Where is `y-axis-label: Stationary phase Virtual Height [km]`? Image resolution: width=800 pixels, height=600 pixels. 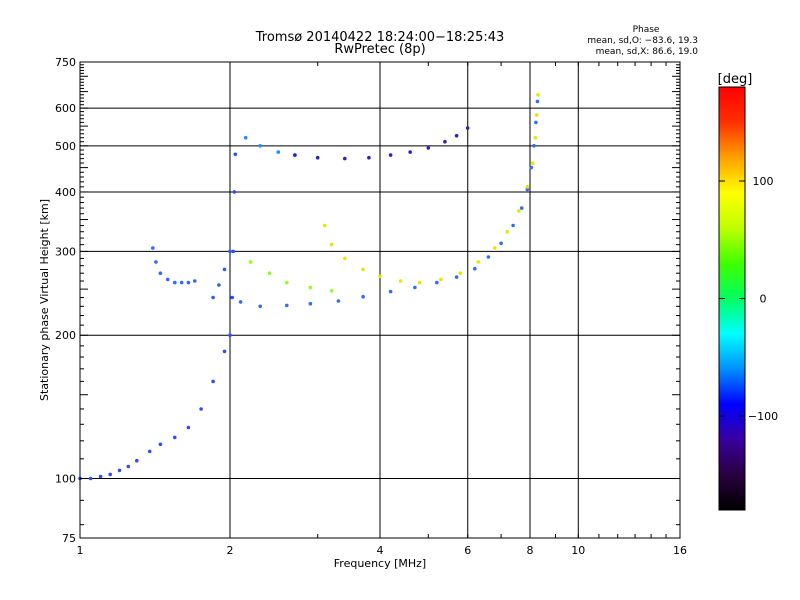 y-axis-label: Stationary phase Virtual Height [km] is located at coordinates (44, 300).